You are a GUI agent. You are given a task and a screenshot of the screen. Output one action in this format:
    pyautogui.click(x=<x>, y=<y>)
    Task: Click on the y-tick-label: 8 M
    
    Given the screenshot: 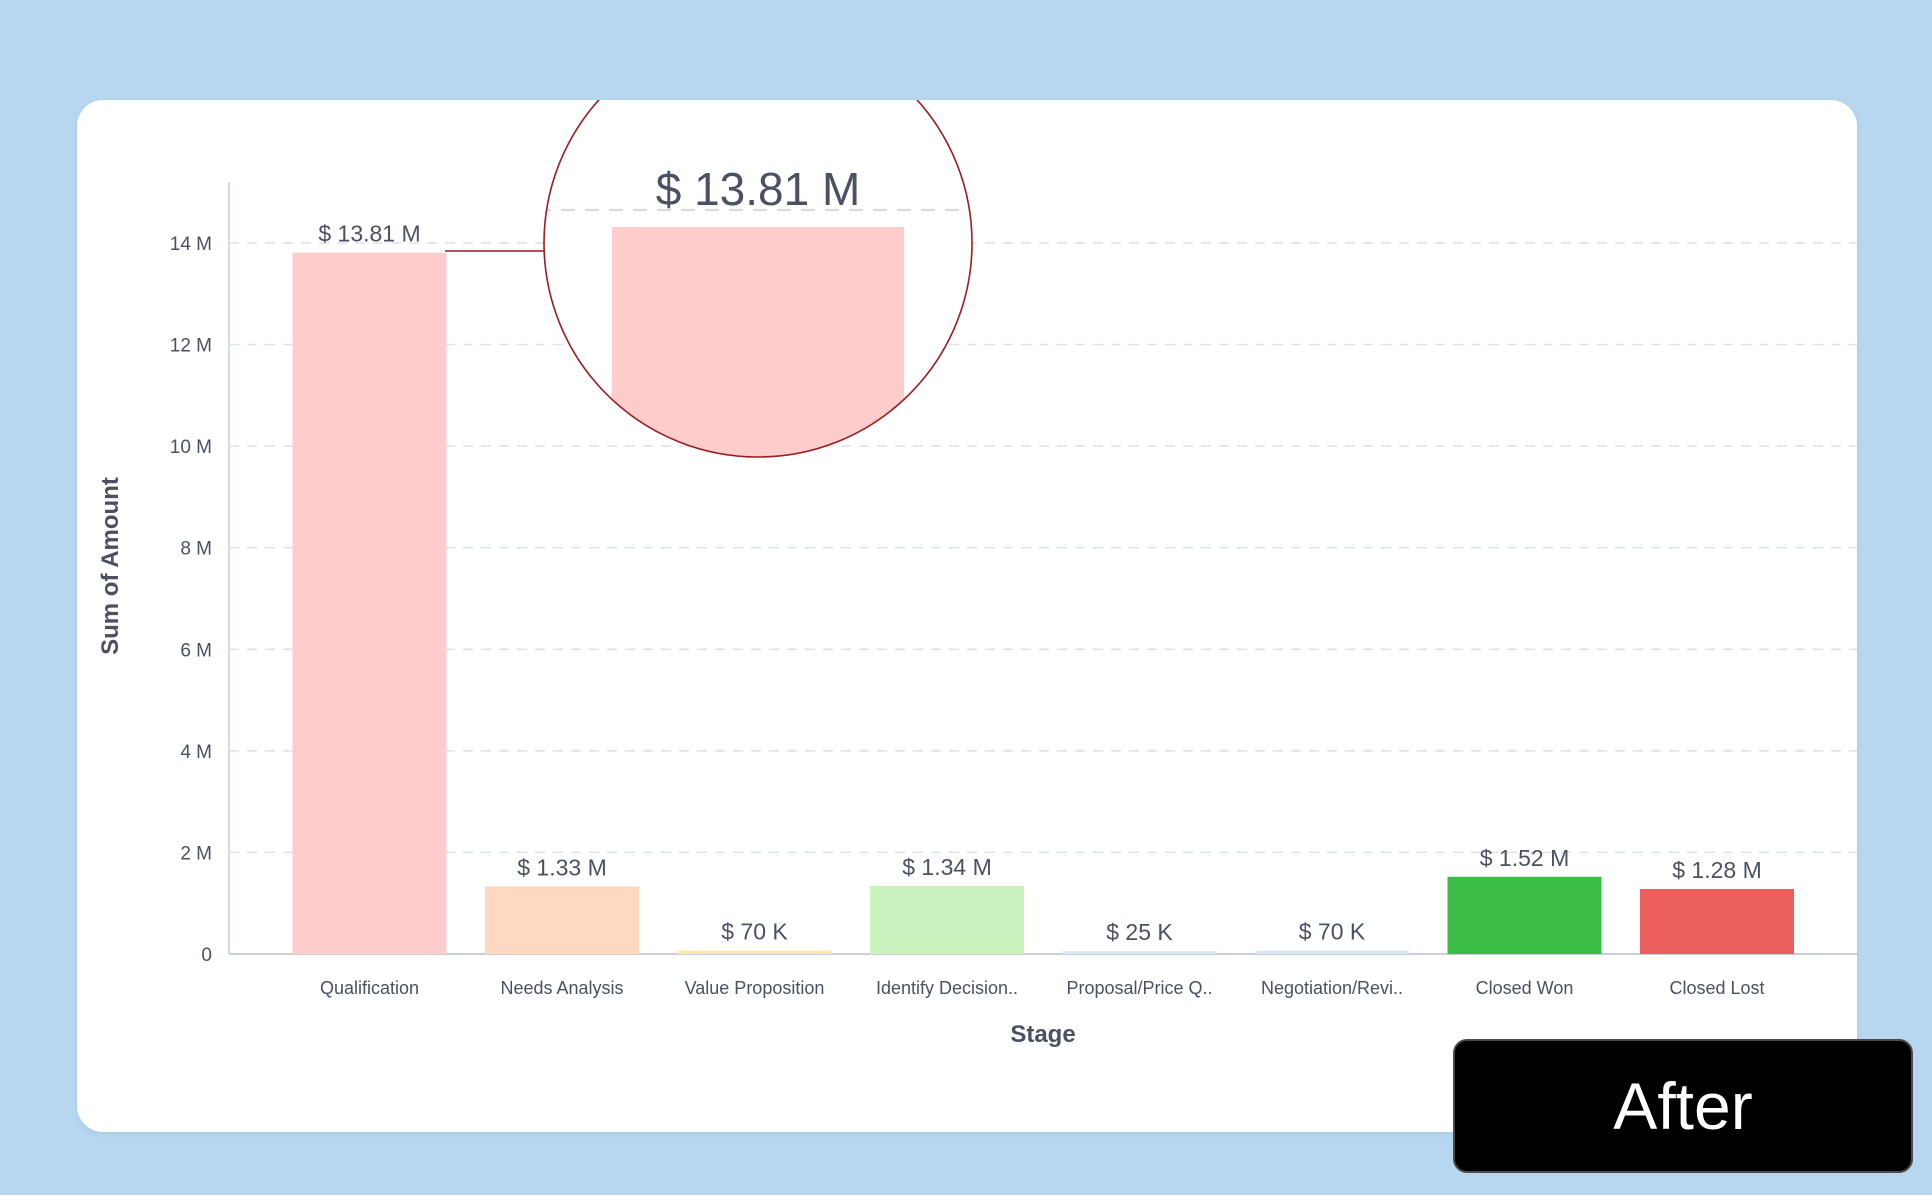 What is the action you would take?
    pyautogui.click(x=196, y=549)
    